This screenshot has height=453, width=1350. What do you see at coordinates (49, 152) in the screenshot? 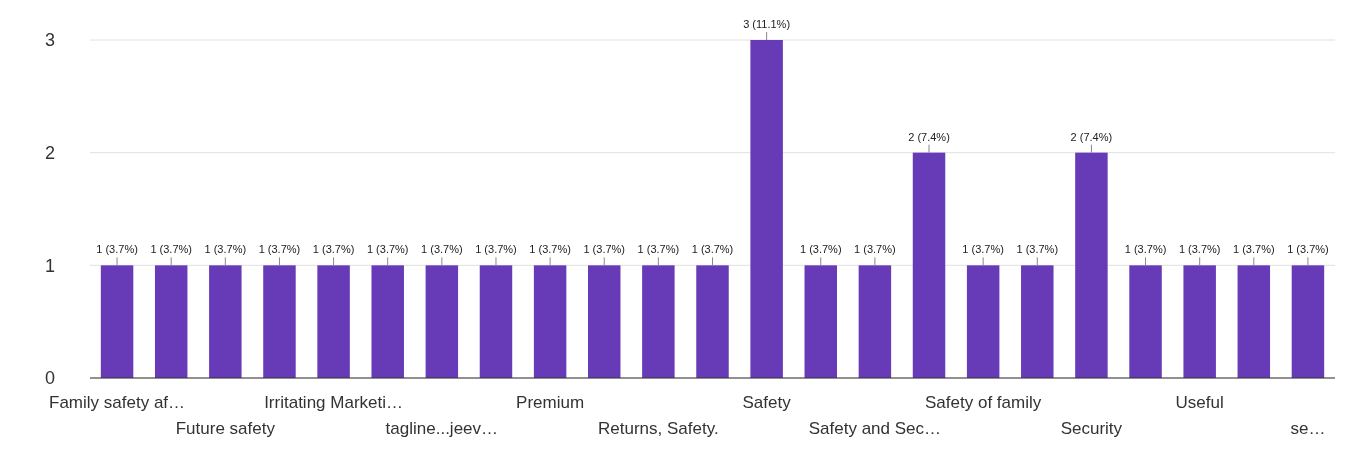
I see `y-tick-label: 2` at bounding box center [49, 152].